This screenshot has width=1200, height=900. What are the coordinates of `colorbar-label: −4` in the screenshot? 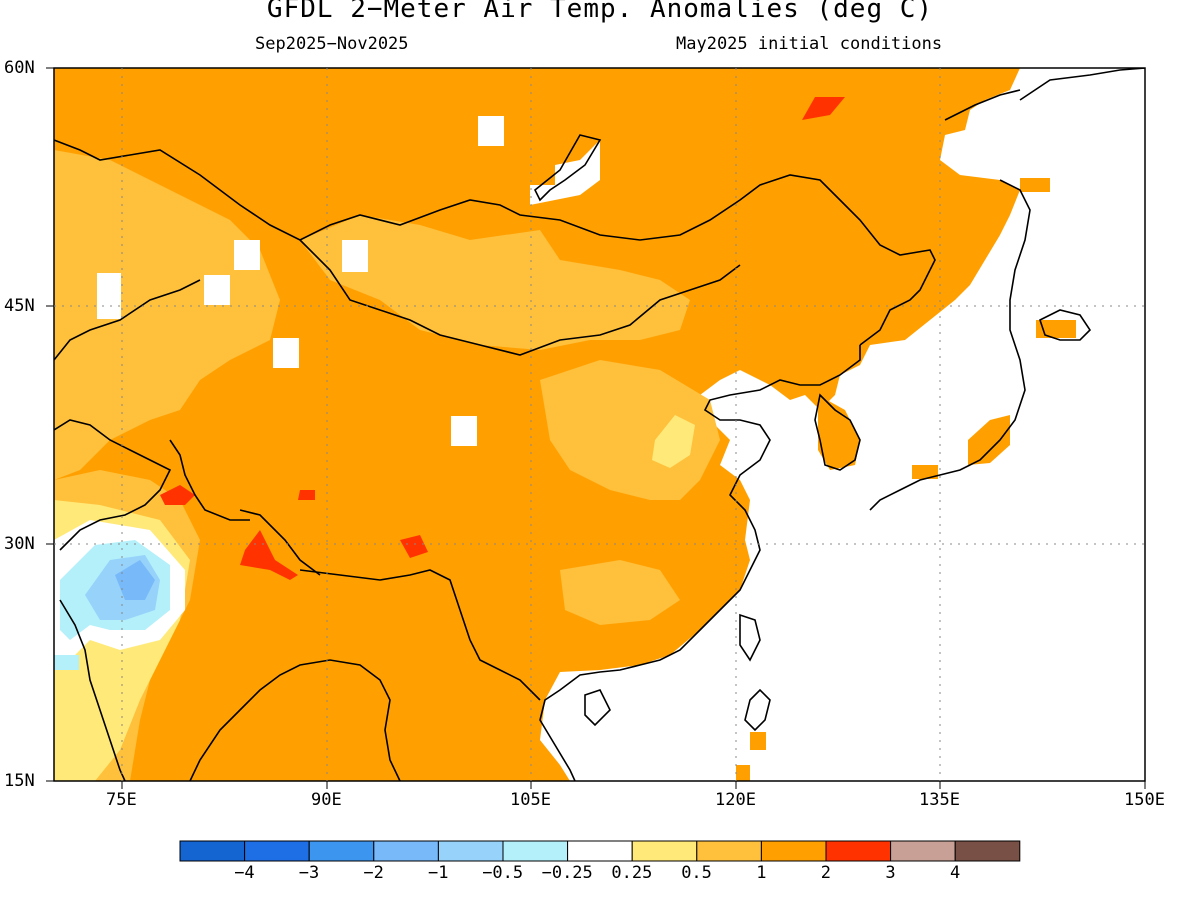 It's located at (244, 873).